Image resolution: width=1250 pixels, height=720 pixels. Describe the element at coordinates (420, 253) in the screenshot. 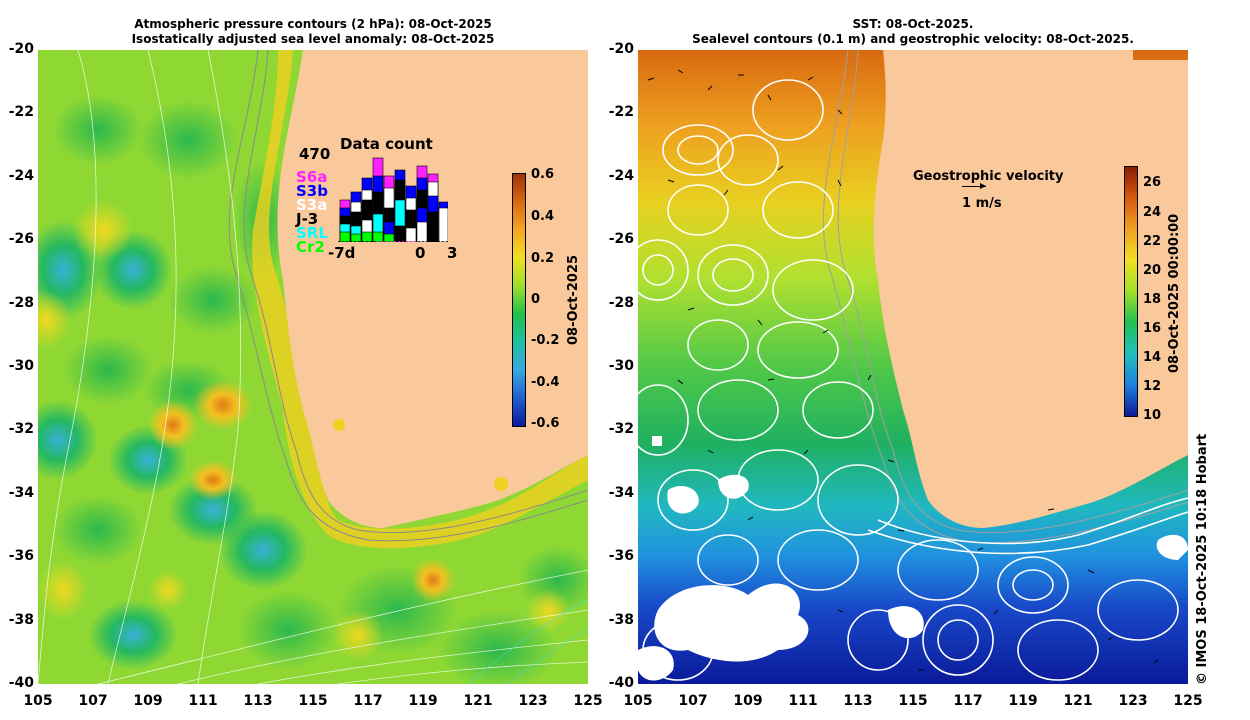

I see `data-count-x-zero: 0` at that location.